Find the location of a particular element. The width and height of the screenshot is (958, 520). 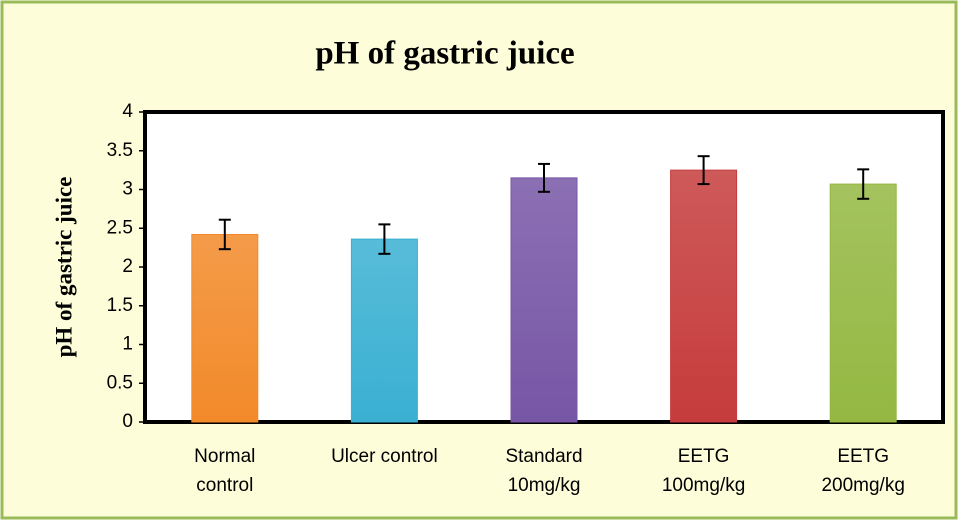

y-tick-label: 1 is located at coordinates (127, 344).